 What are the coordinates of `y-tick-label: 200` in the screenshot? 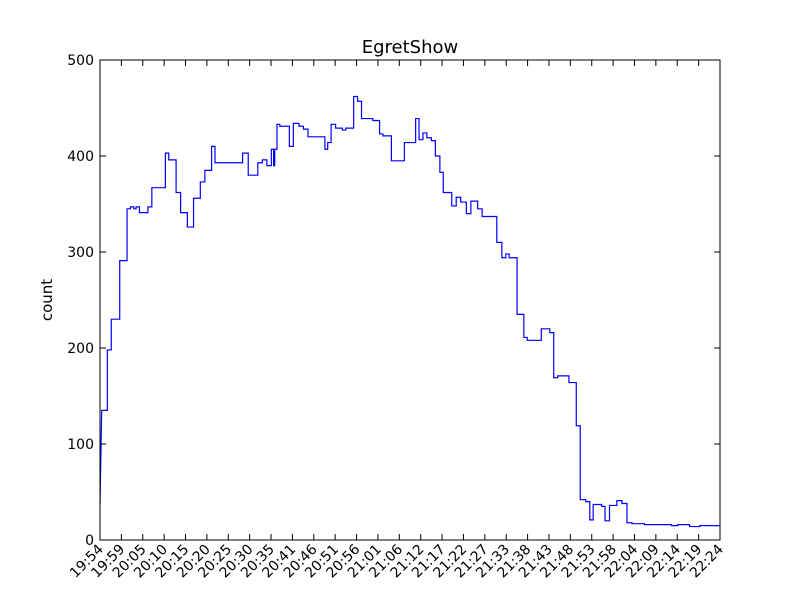 It's located at (80, 349).